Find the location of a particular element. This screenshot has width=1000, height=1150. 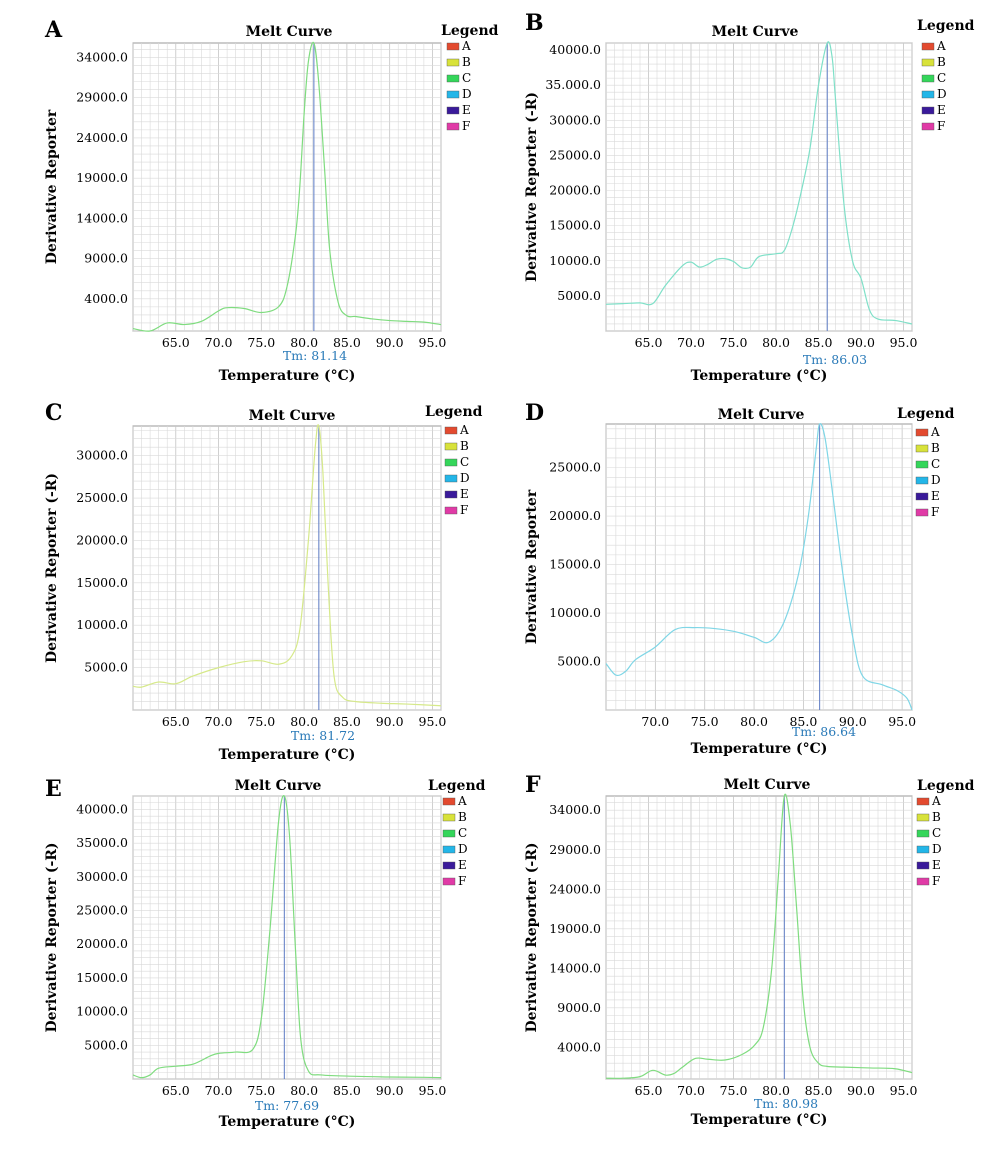

y-tick-label: 4000.0 is located at coordinates (579, 1046).